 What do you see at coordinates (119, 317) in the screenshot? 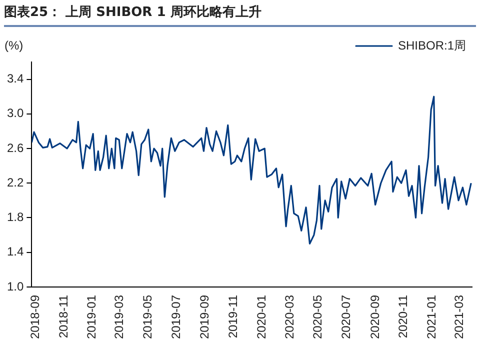
I see `x-tick-label: 2019-03` at bounding box center [119, 317].